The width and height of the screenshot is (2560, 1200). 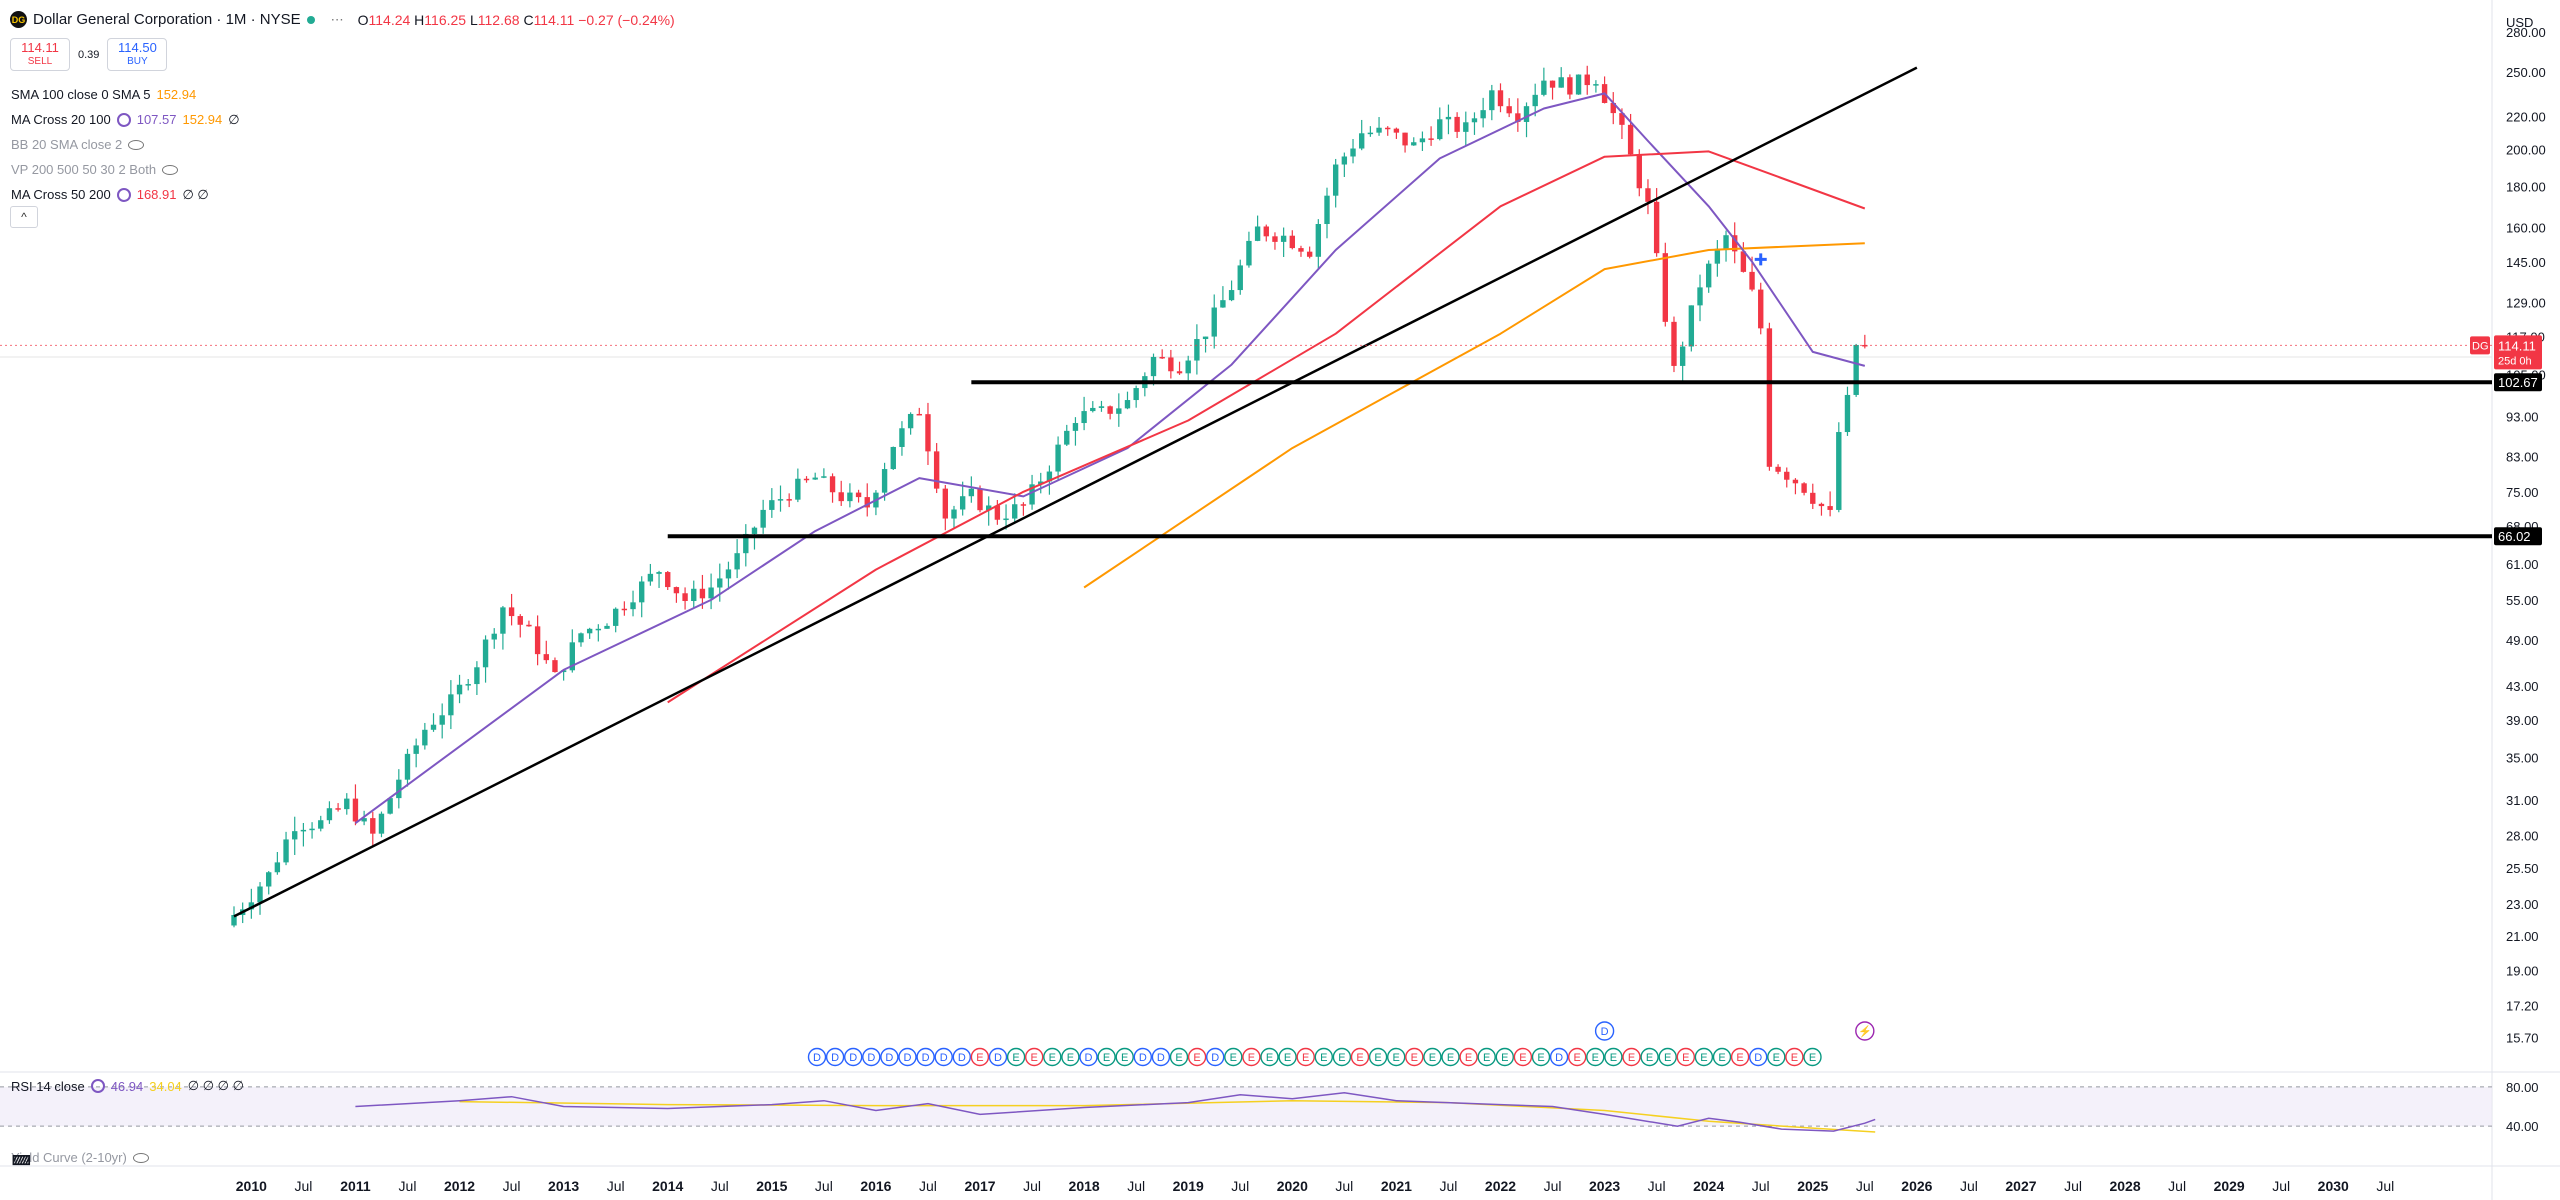 What do you see at coordinates (563, 1186) in the screenshot?
I see `x-tick-label: 2013` at bounding box center [563, 1186].